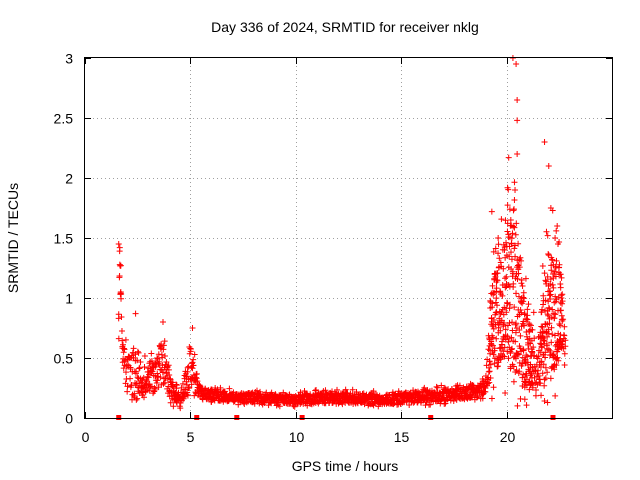 Image resolution: width=640 pixels, height=480 pixels. What do you see at coordinates (69, 59) in the screenshot?
I see `y-tick-label: 3` at bounding box center [69, 59].